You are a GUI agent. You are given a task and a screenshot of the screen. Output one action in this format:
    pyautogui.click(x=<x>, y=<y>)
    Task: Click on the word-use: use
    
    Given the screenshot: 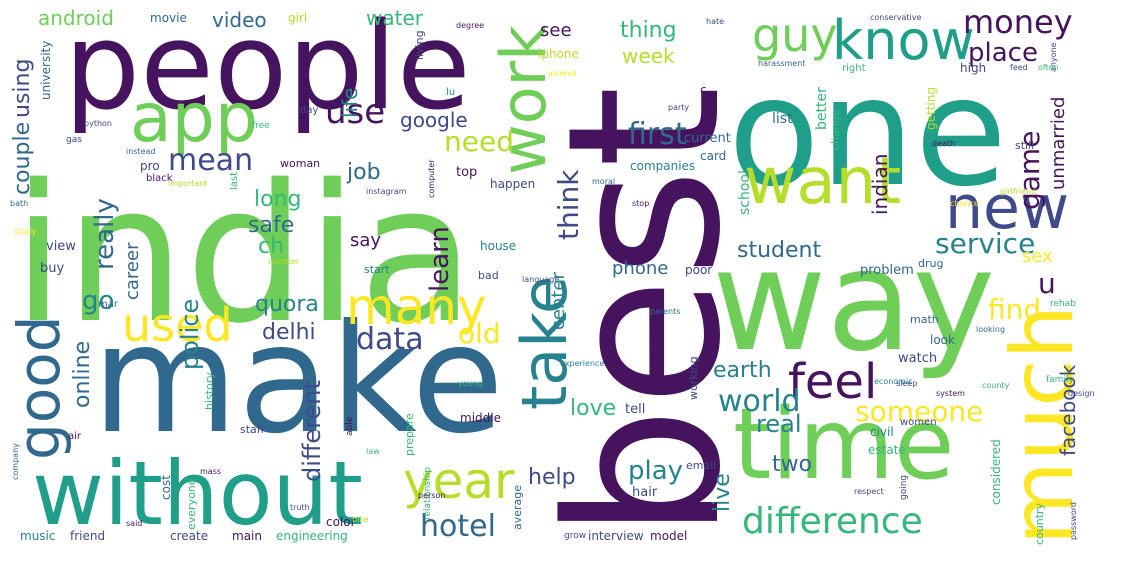 What is the action you would take?
    pyautogui.click(x=355, y=112)
    